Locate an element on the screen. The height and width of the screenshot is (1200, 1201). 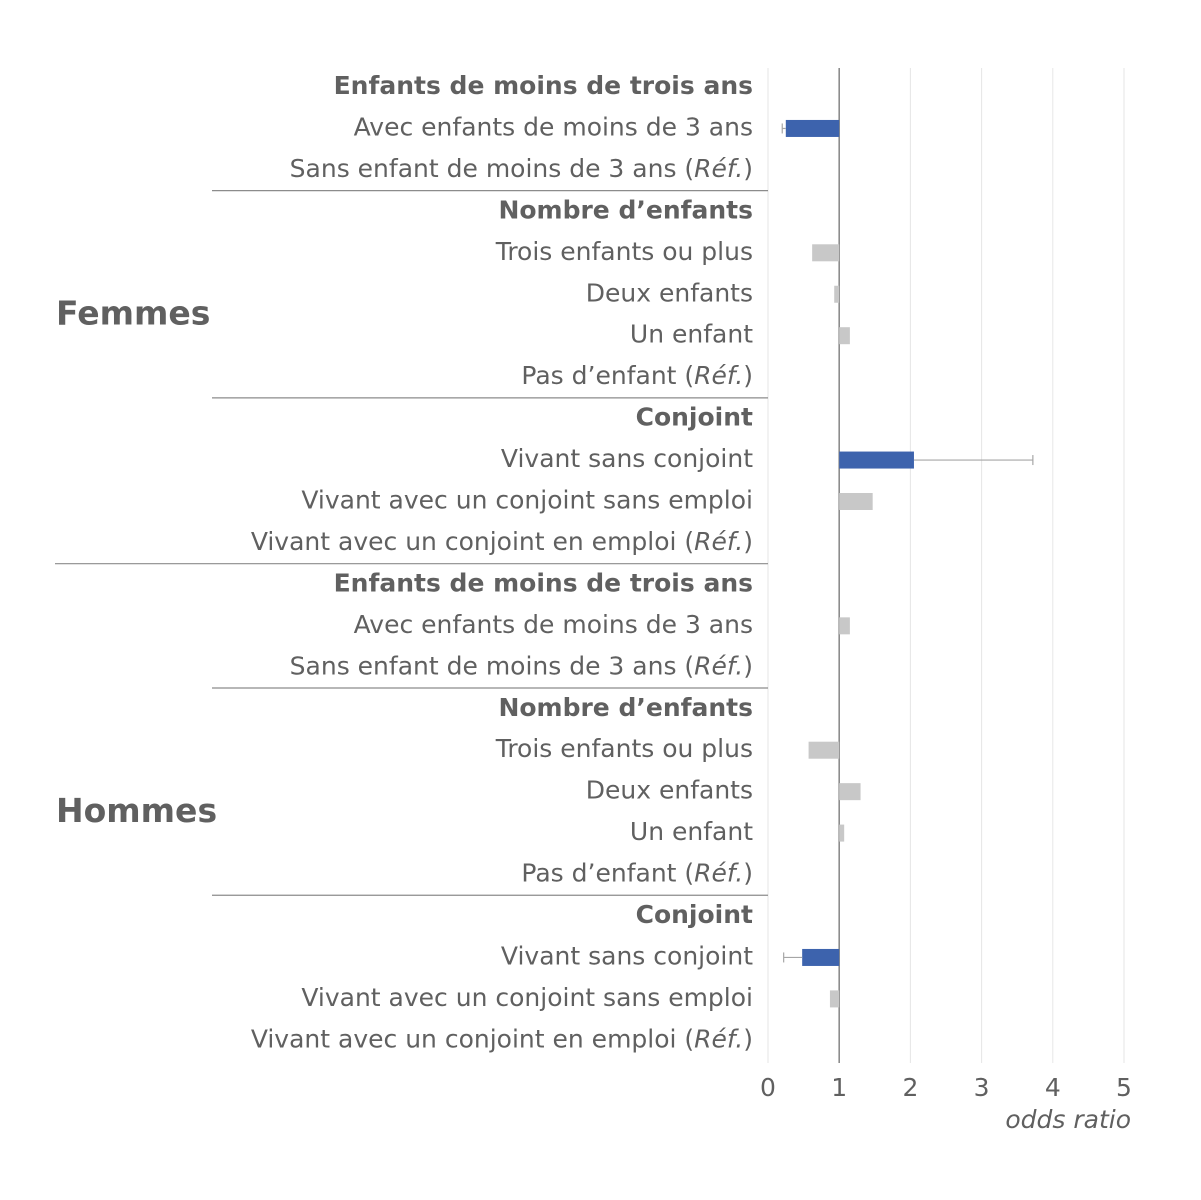
x-tick-label: 0 is located at coordinates (768, 1087).